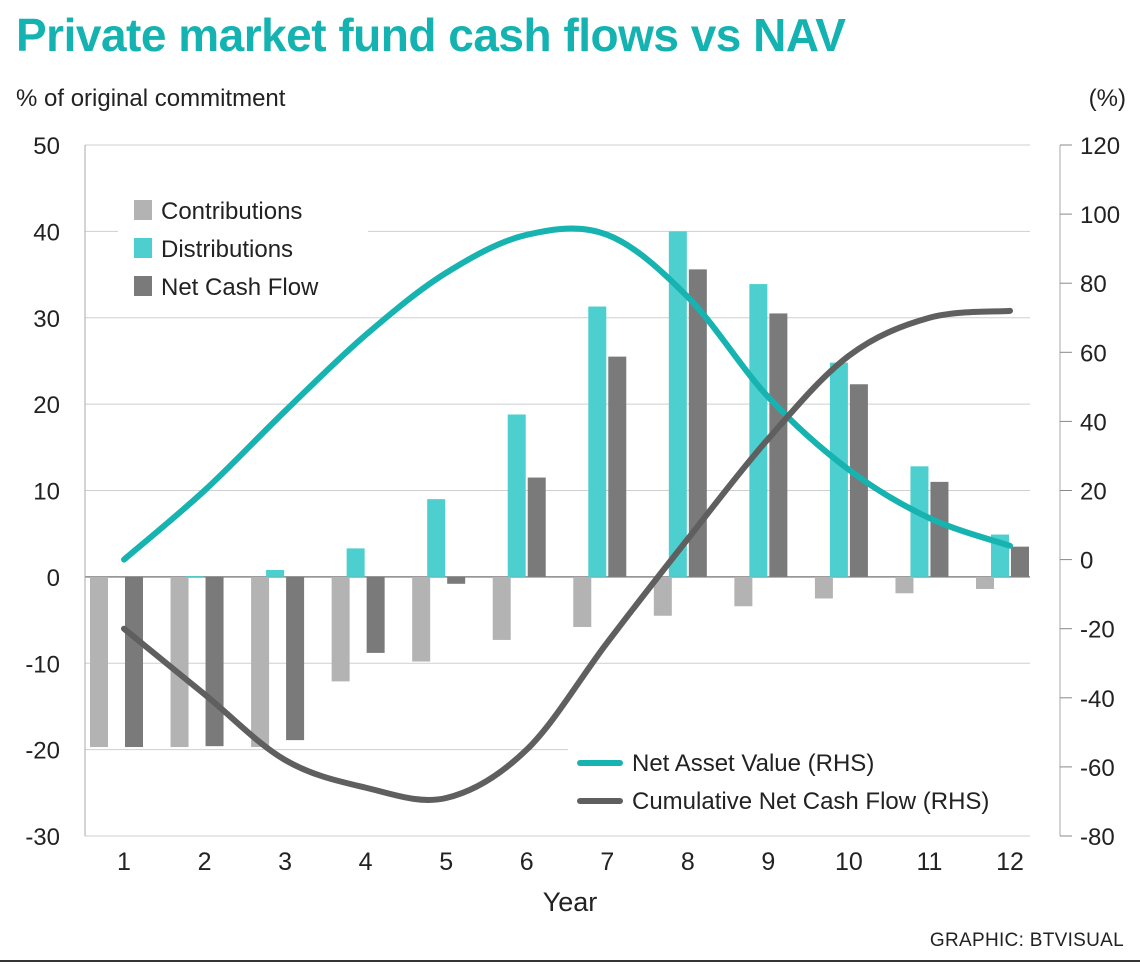  I want to click on y-tick-label-left: 30, so click(46, 319).